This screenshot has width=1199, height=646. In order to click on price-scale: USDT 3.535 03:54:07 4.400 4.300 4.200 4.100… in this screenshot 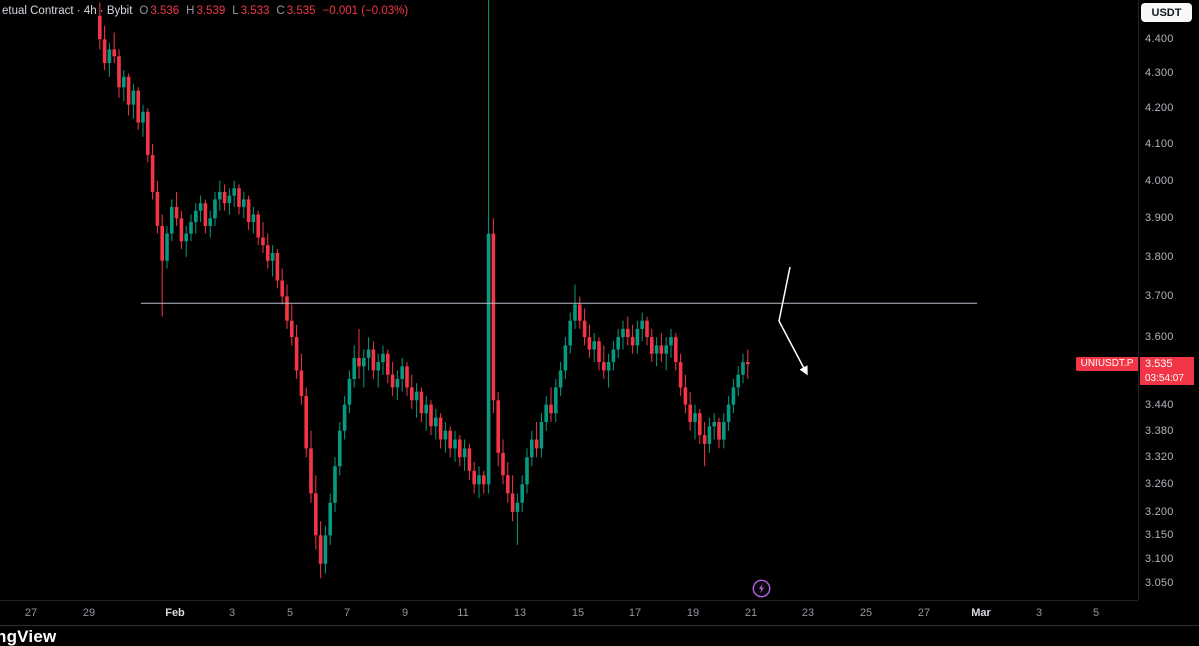, I will do `click(1168, 300)`.